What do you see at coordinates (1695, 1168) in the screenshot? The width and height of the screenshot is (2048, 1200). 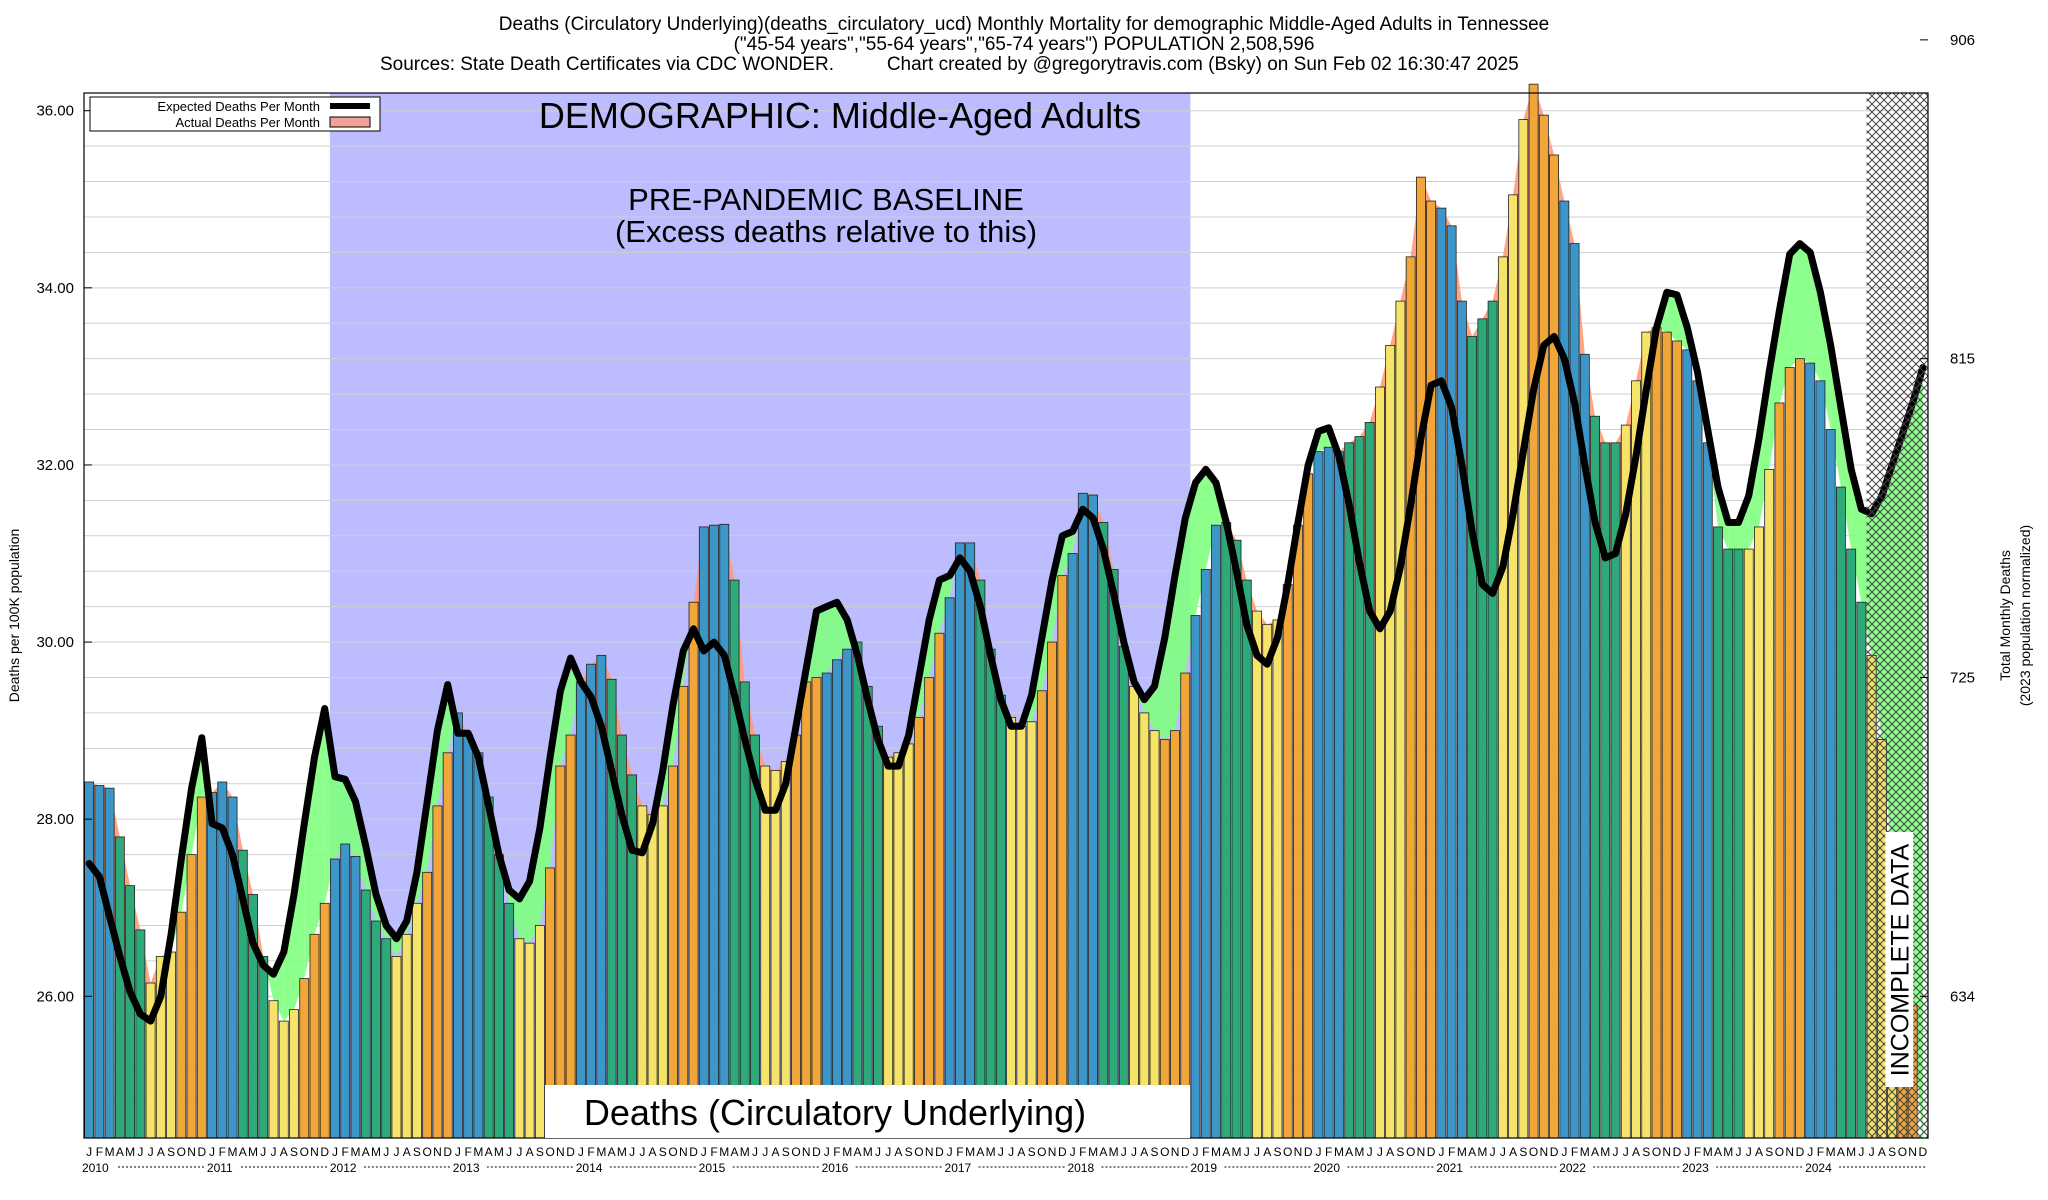 I see `x-year-label: 2023` at bounding box center [1695, 1168].